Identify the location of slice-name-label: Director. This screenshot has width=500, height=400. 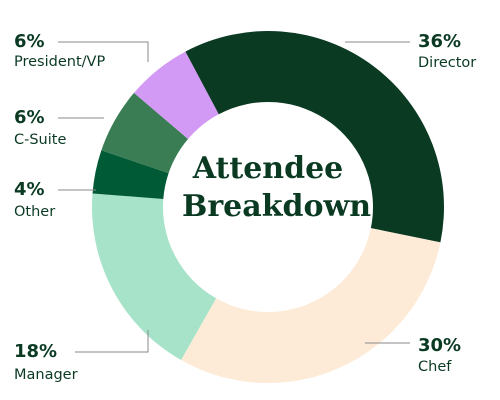
(447, 63).